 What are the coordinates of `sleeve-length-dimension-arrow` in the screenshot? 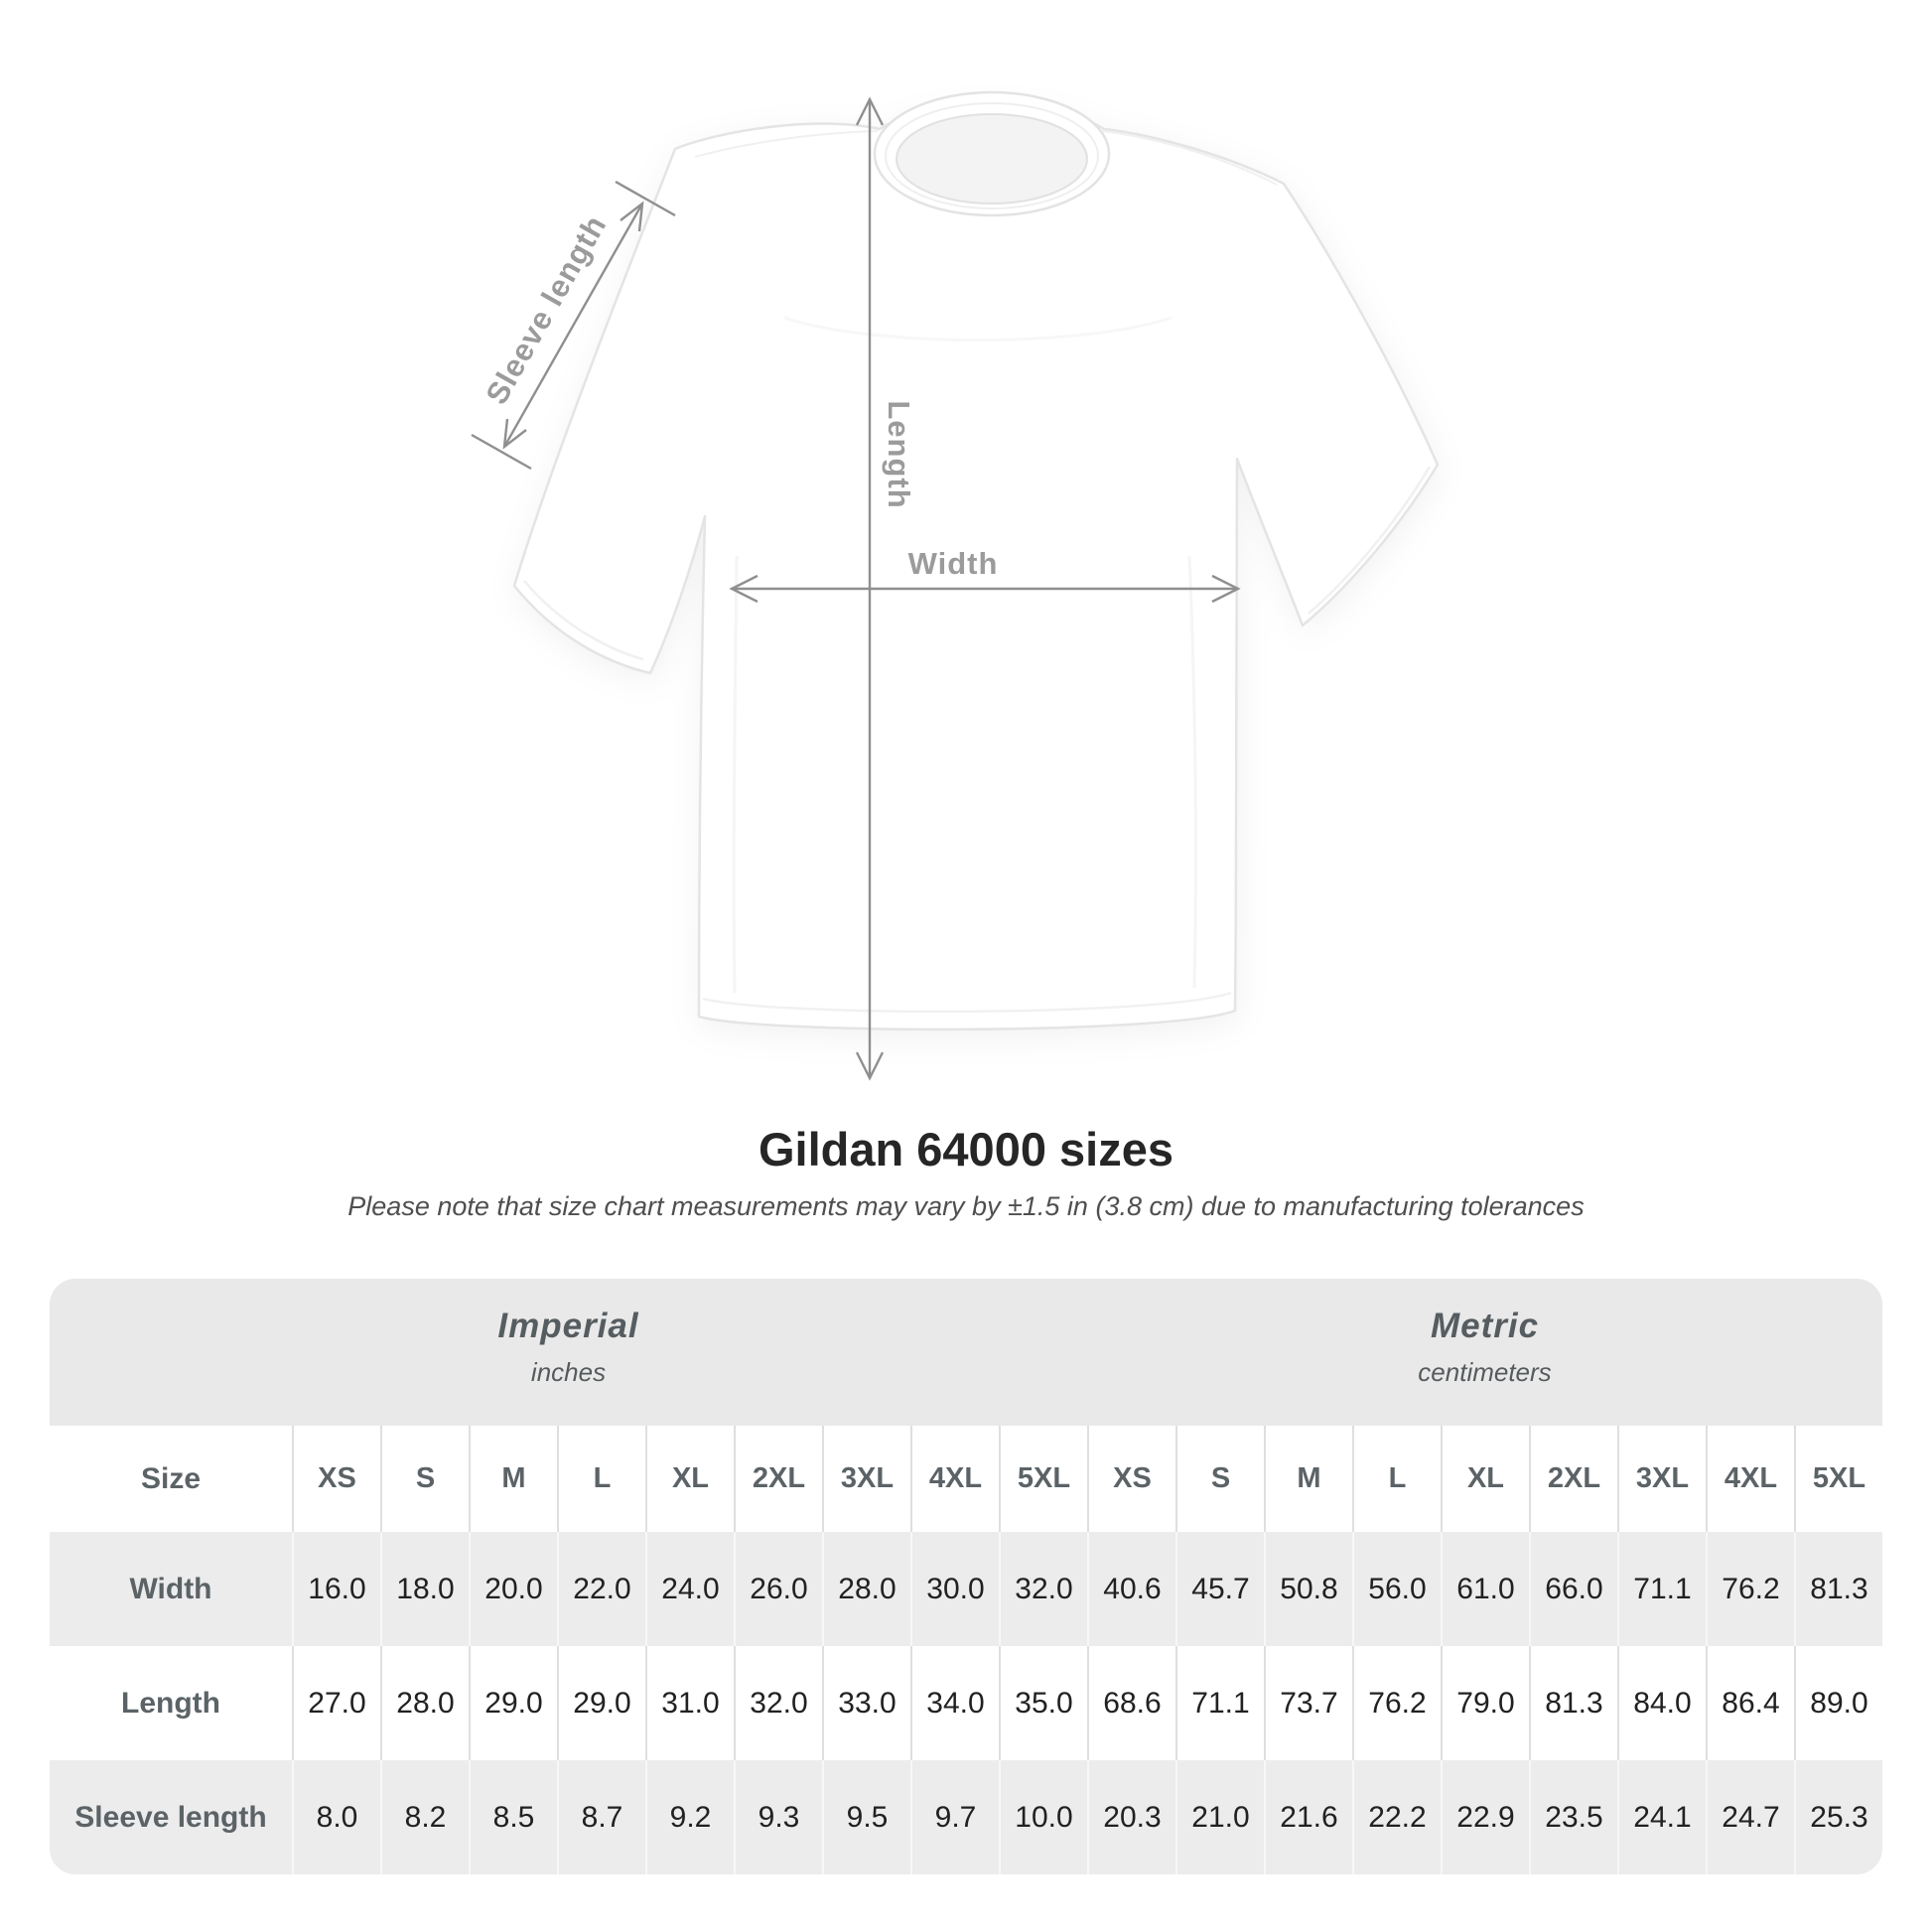 It's located at (573, 326).